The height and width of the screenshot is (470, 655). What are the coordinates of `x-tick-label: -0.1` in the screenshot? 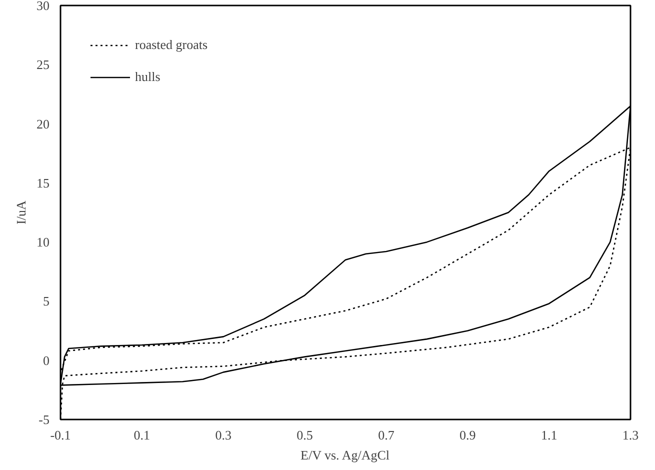 It's located at (60, 435).